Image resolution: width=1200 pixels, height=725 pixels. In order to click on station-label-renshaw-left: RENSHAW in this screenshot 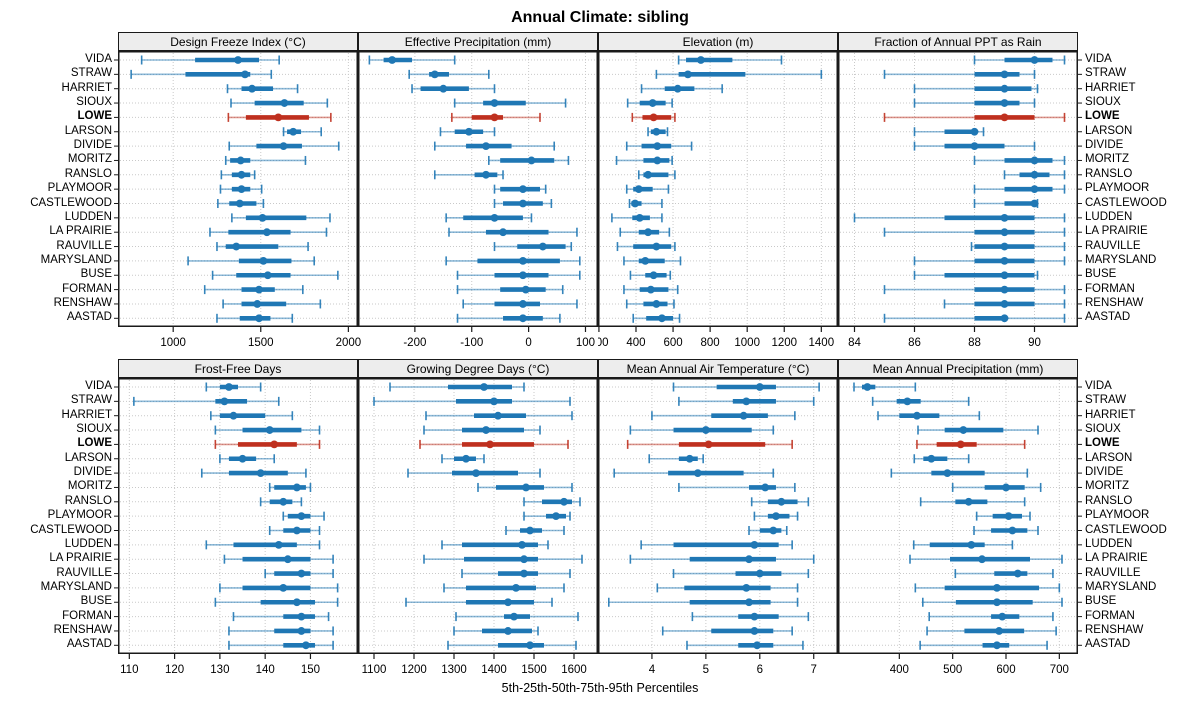, I will do `click(82, 629)`.